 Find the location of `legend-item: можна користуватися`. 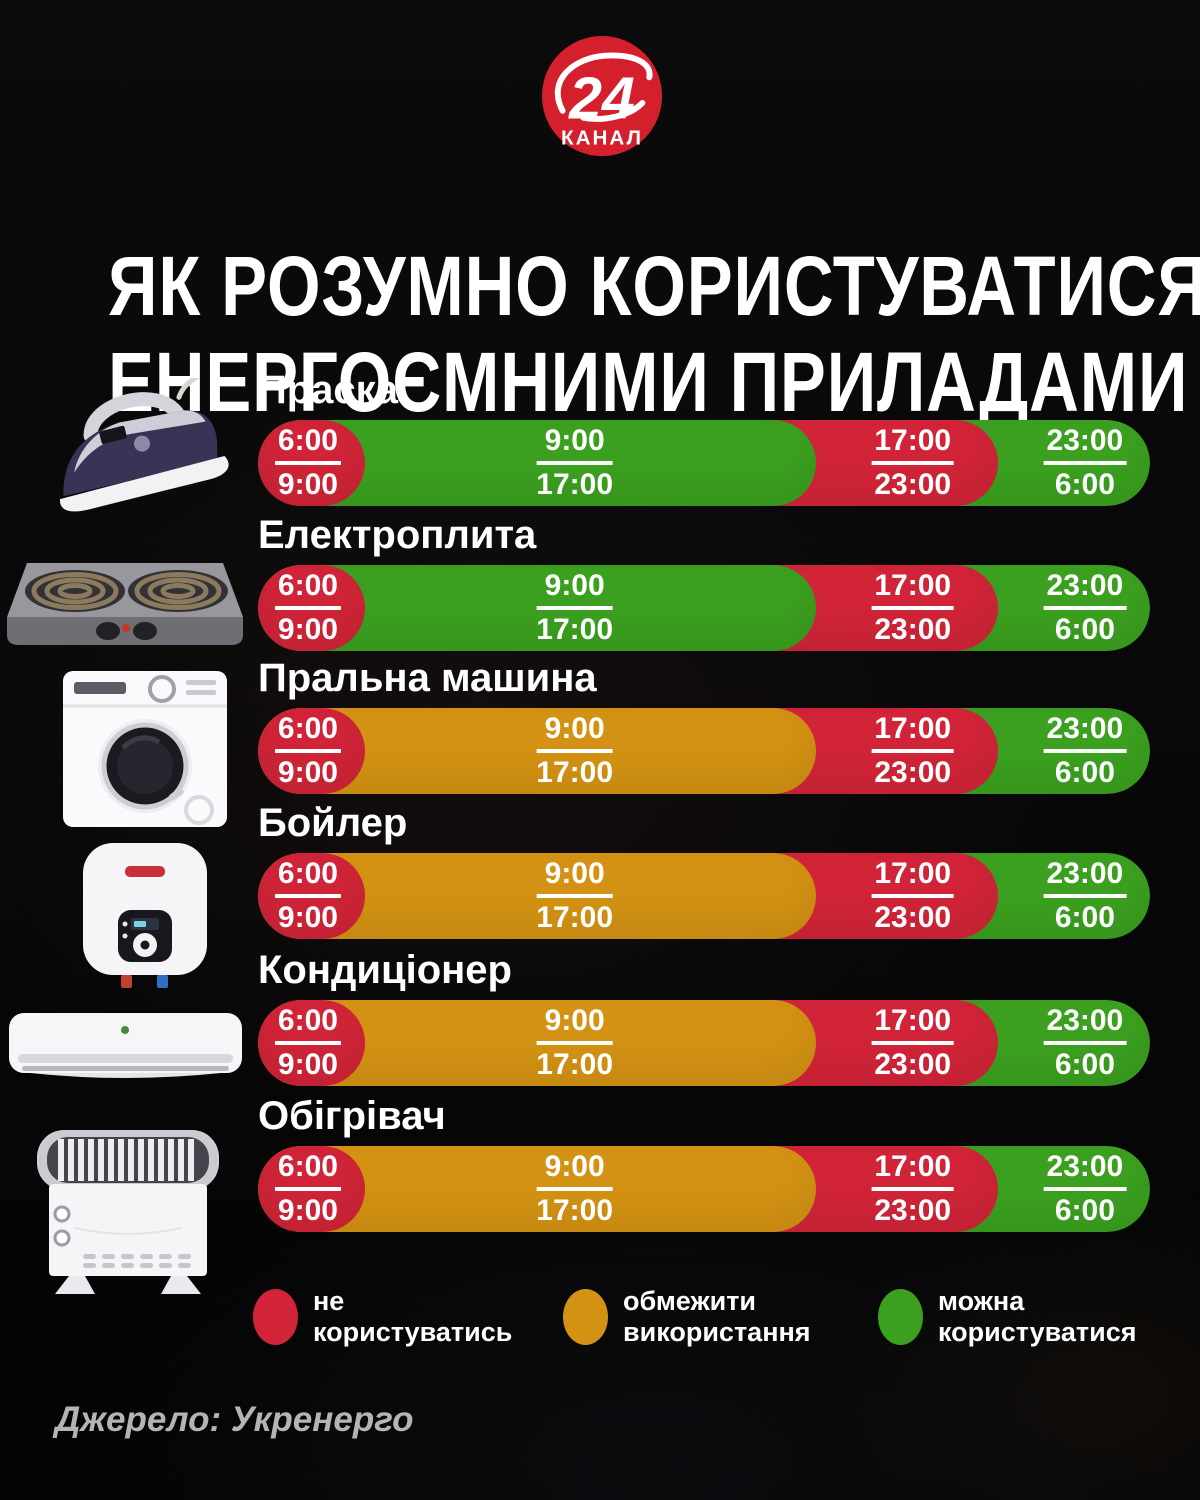

legend-item: можна користуватися is located at coordinates (1007, 1317).